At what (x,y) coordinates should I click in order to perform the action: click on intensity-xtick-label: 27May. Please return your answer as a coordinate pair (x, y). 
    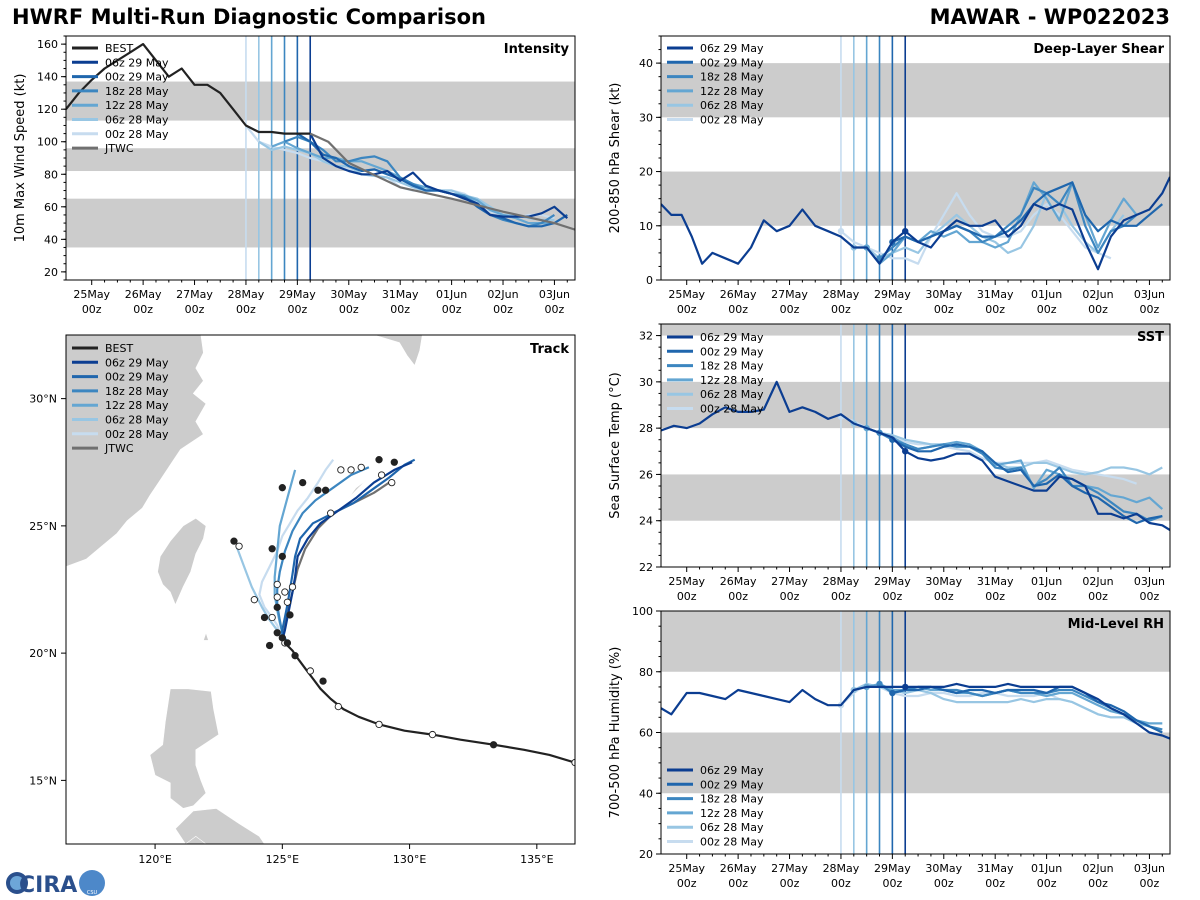
    Looking at the image, I should click on (194, 294).